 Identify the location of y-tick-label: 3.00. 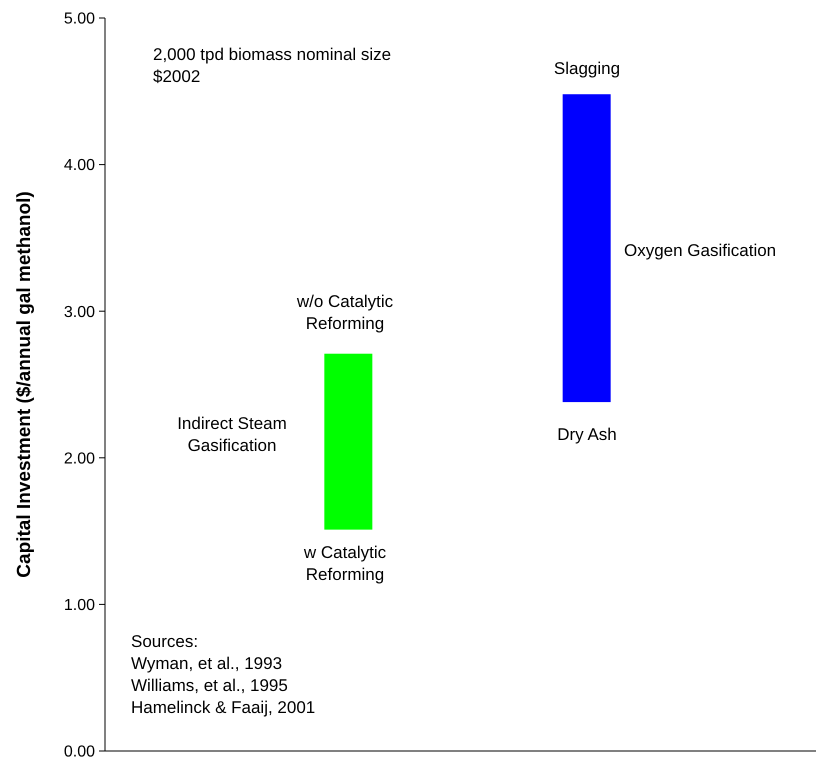
(80, 312).